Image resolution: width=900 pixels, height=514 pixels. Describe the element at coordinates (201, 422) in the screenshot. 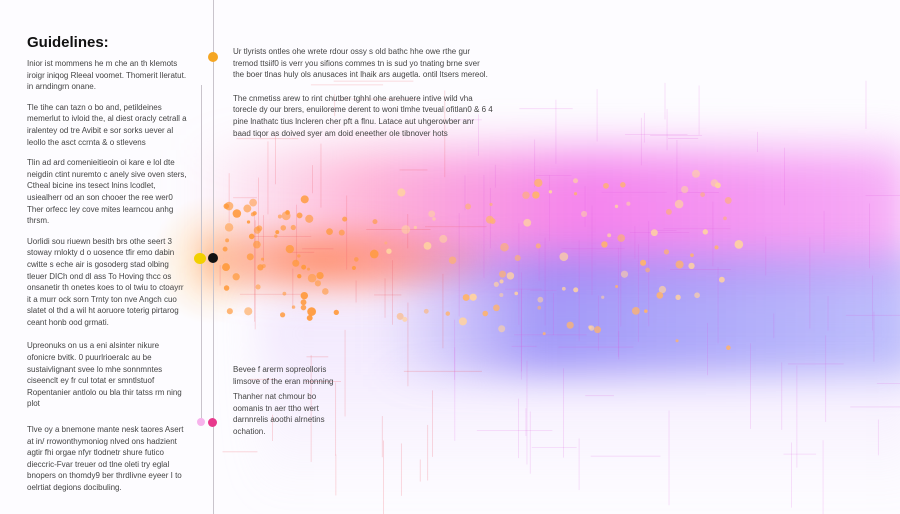

I see `timeline-marker-pink` at that location.